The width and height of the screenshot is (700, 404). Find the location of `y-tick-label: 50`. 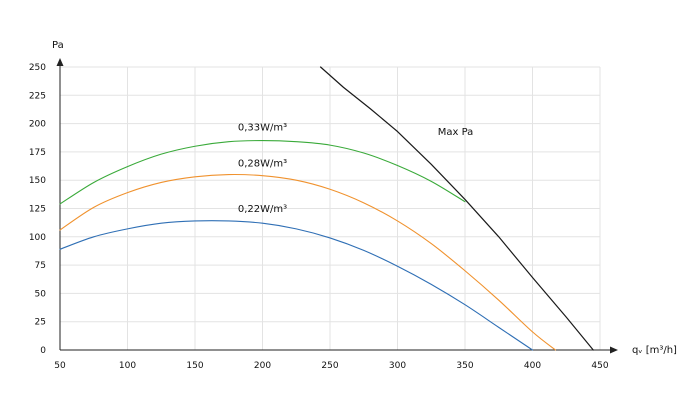

y-tick-label: 50 is located at coordinates (41, 294).